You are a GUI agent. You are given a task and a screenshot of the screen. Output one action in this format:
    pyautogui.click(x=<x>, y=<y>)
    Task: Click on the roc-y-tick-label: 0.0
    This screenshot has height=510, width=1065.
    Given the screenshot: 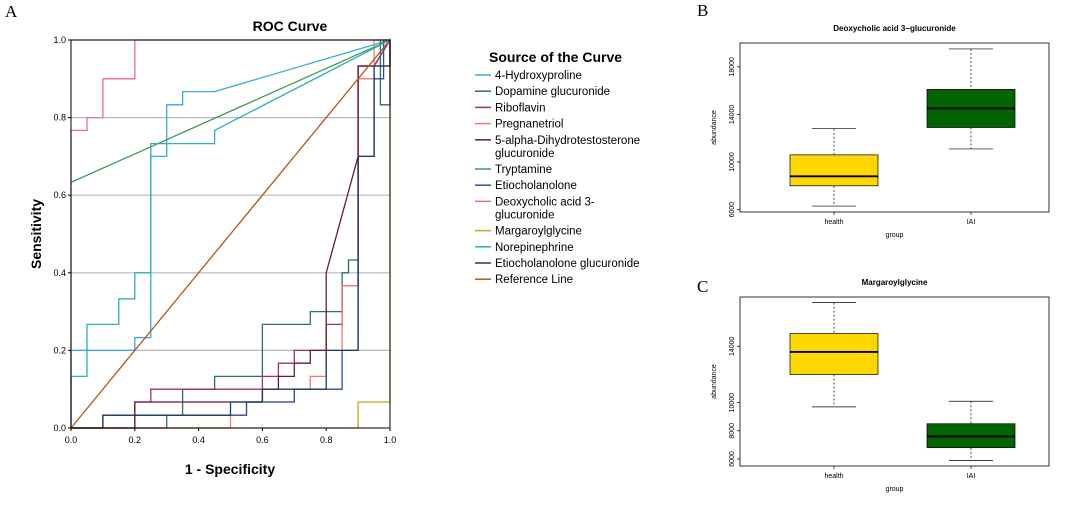 What is the action you would take?
    pyautogui.click(x=59, y=428)
    